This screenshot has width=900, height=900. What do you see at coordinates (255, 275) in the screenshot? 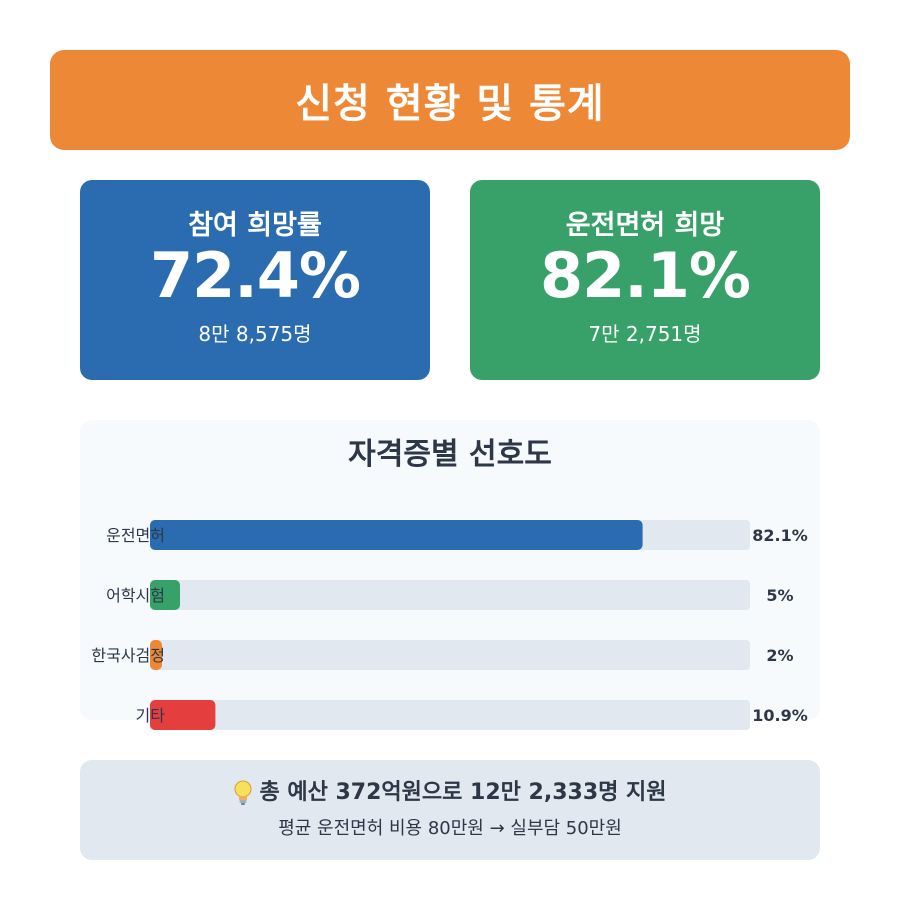
I see `stat-card-value: 72.4%` at bounding box center [255, 275].